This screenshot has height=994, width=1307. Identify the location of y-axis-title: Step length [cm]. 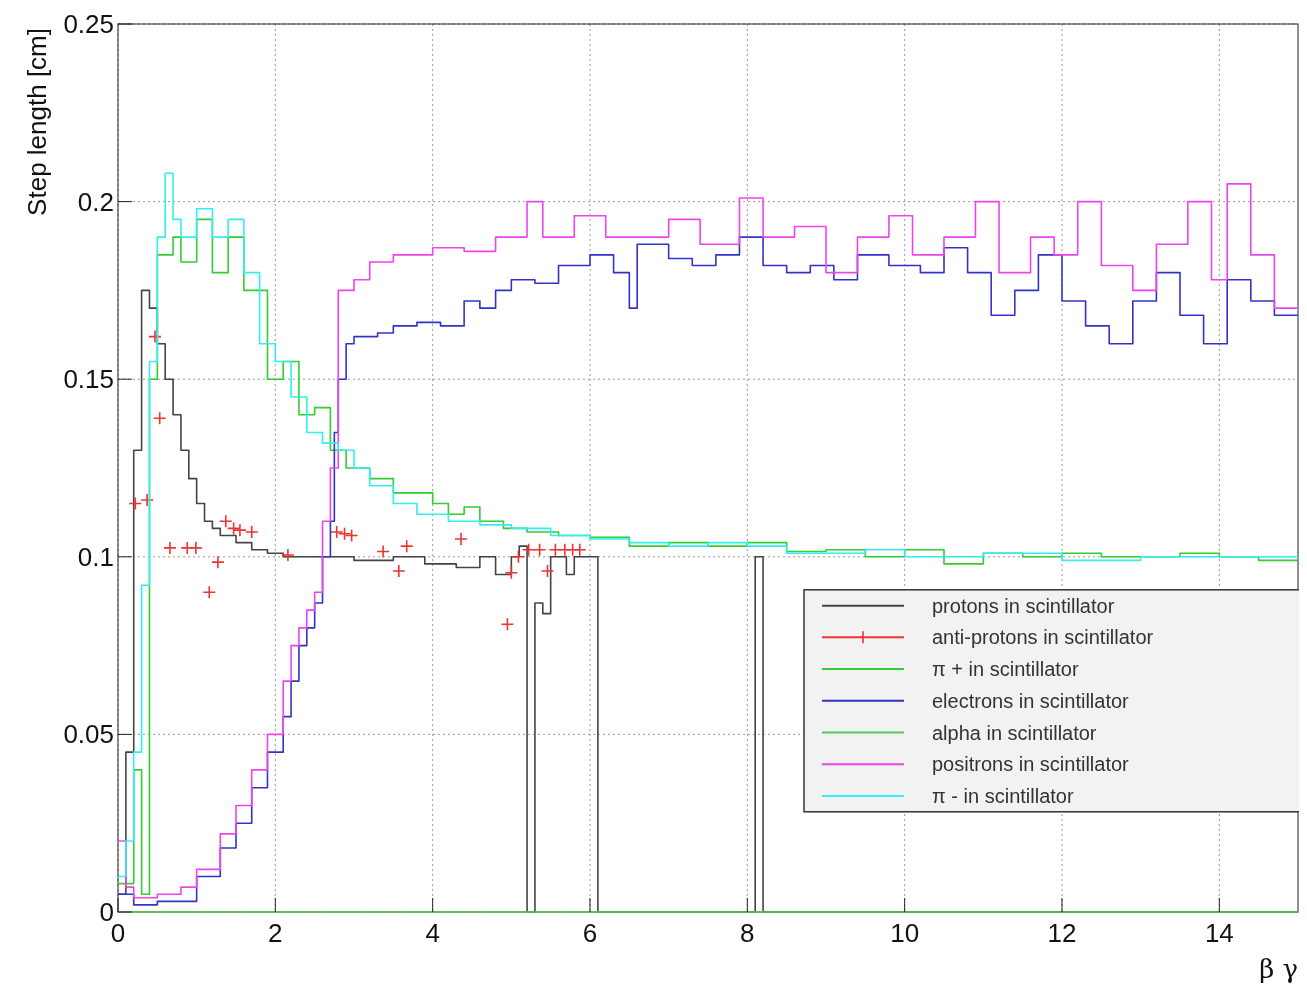
(37, 122).